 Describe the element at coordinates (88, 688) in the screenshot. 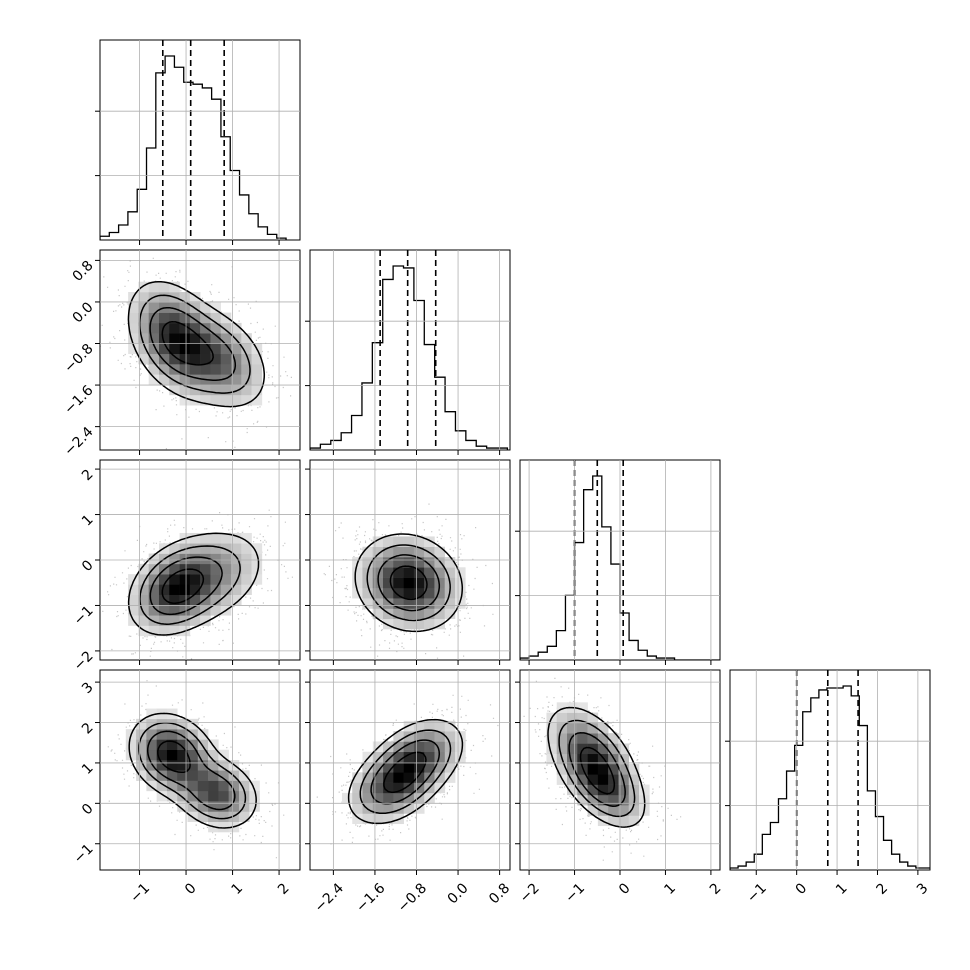

I see `y-tick-label: 3` at that location.